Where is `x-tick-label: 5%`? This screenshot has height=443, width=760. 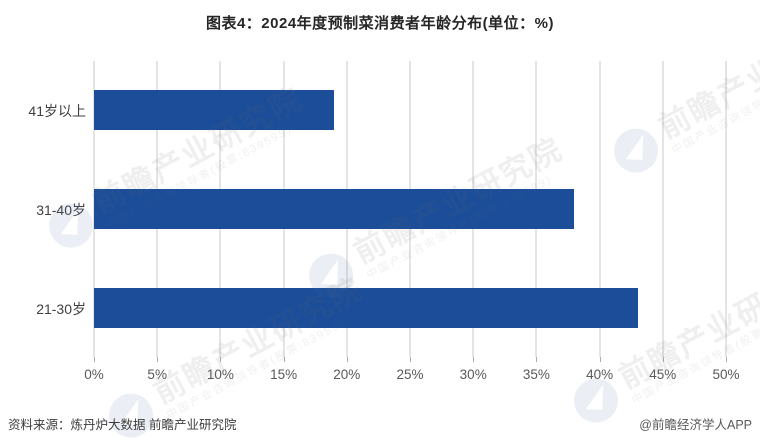
x-tick-label: 5% is located at coordinates (157, 374).